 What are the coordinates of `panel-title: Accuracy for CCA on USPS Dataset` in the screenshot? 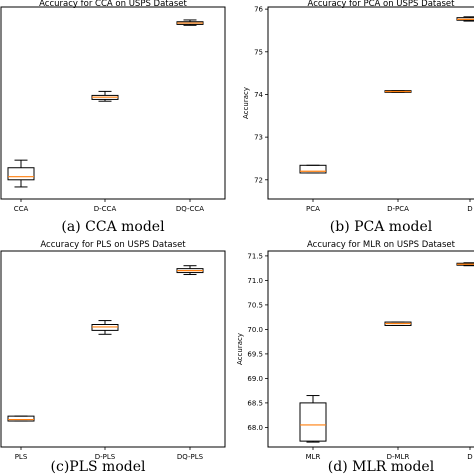 It's located at (113, 4).